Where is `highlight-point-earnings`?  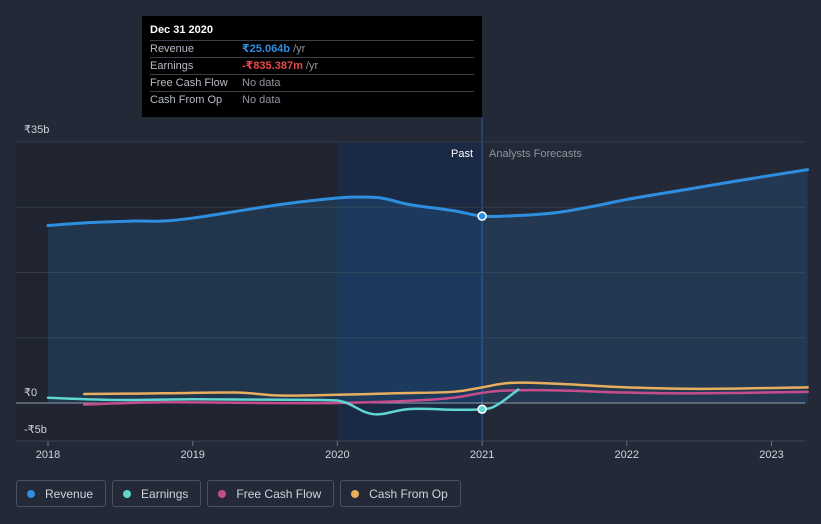
highlight-point-earnings is located at coordinates (482, 409).